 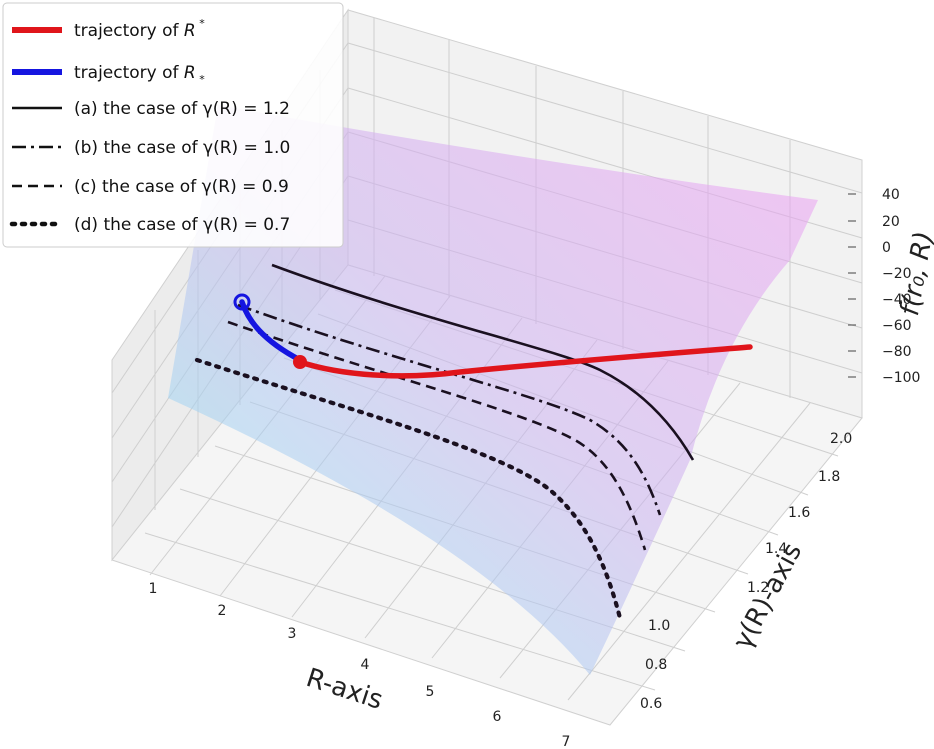 What do you see at coordinates (841, 439) in the screenshot?
I see `y-tick-label: 2.0` at bounding box center [841, 439].